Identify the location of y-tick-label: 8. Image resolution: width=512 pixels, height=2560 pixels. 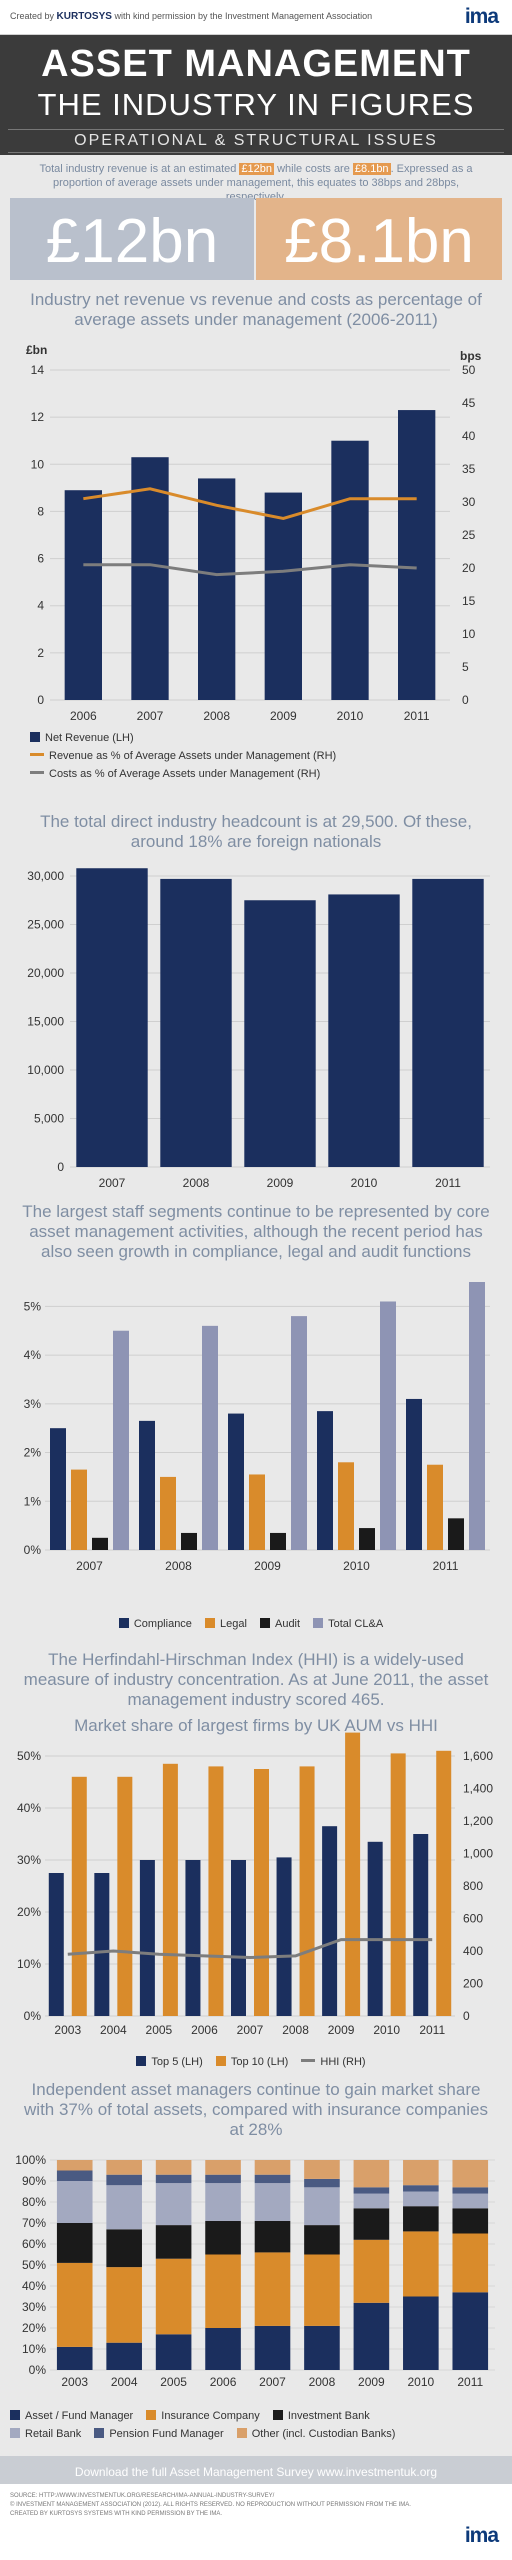
(40, 511).